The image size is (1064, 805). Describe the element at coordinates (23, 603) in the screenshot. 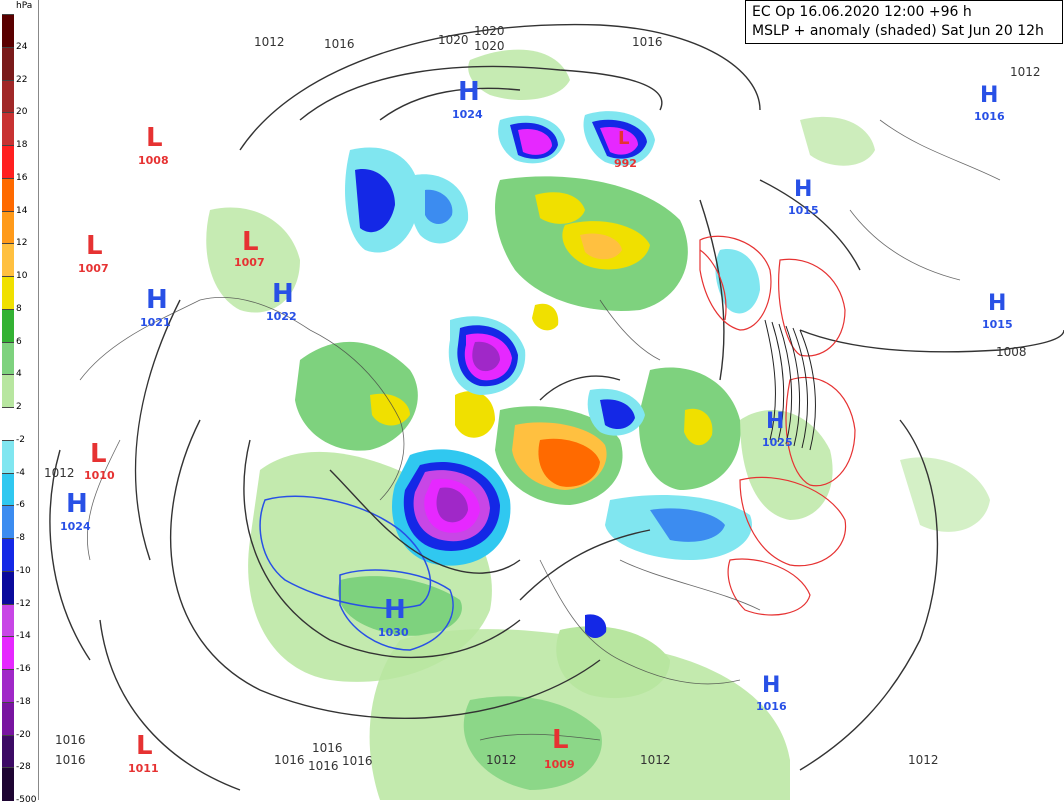

I see `colorbar-label: -12` at that location.